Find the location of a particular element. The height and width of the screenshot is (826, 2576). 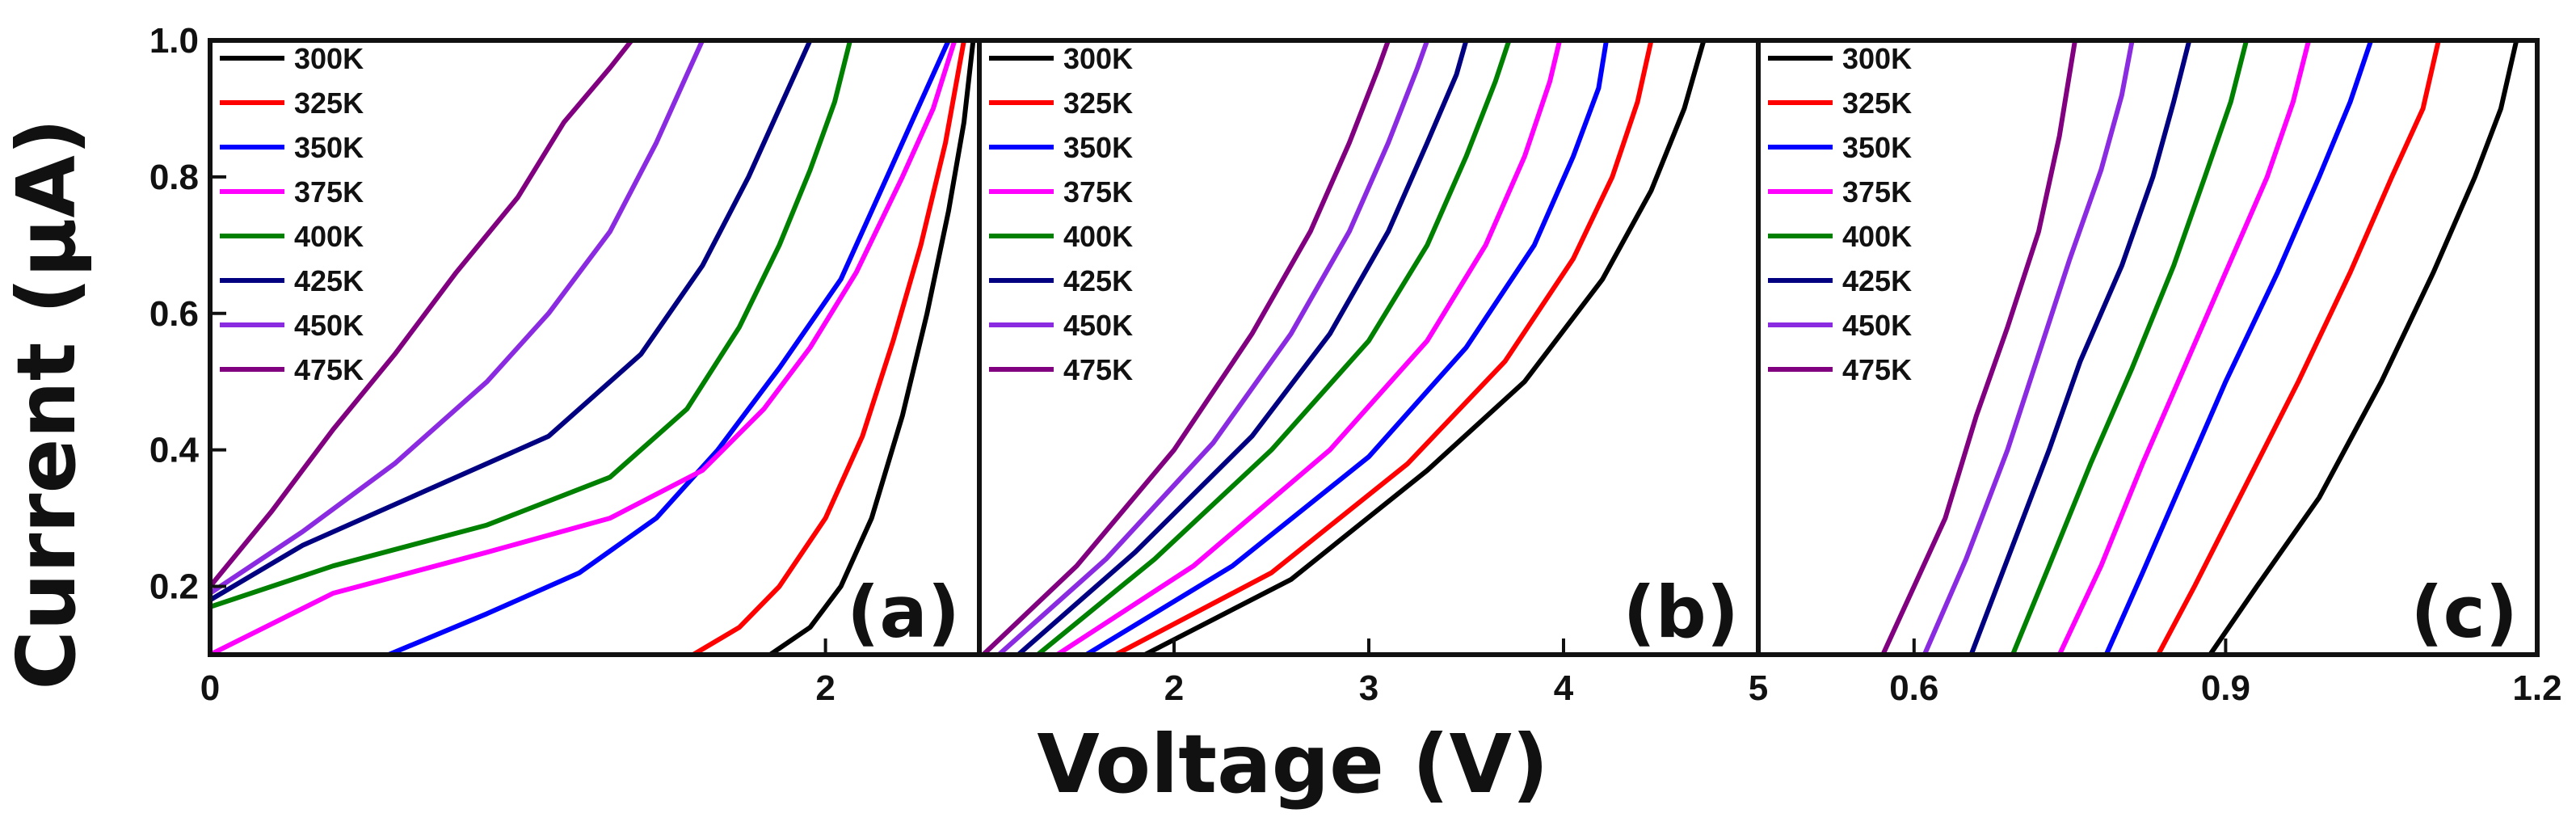

series-line-350K is located at coordinates (2238, 348).